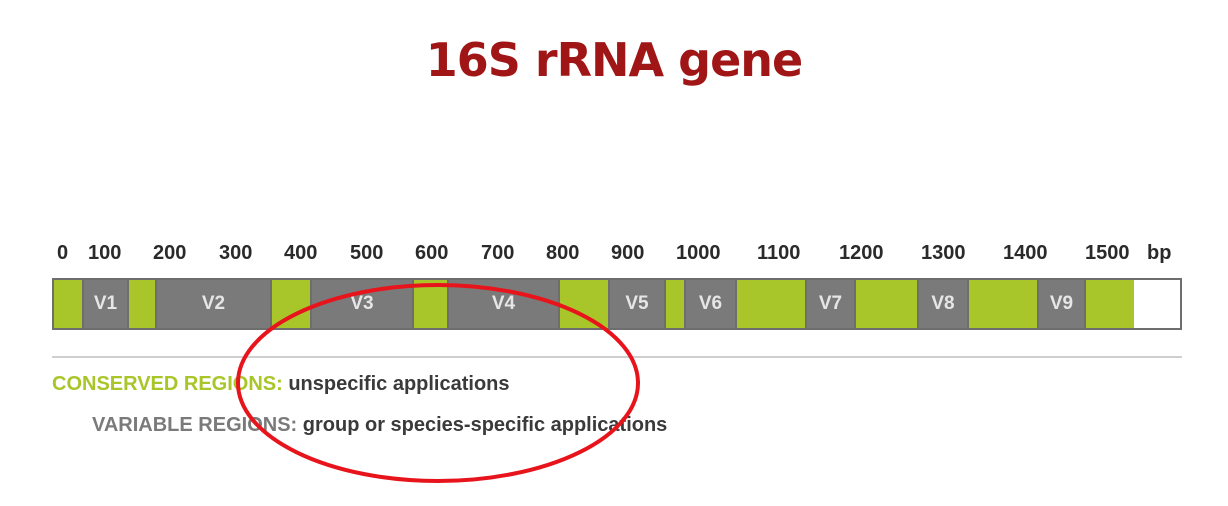 Image resolution: width=1228 pixels, height=506 pixels. What do you see at coordinates (399, 384) in the screenshot?
I see `conserved-regions-desc: unspecific applications` at bounding box center [399, 384].